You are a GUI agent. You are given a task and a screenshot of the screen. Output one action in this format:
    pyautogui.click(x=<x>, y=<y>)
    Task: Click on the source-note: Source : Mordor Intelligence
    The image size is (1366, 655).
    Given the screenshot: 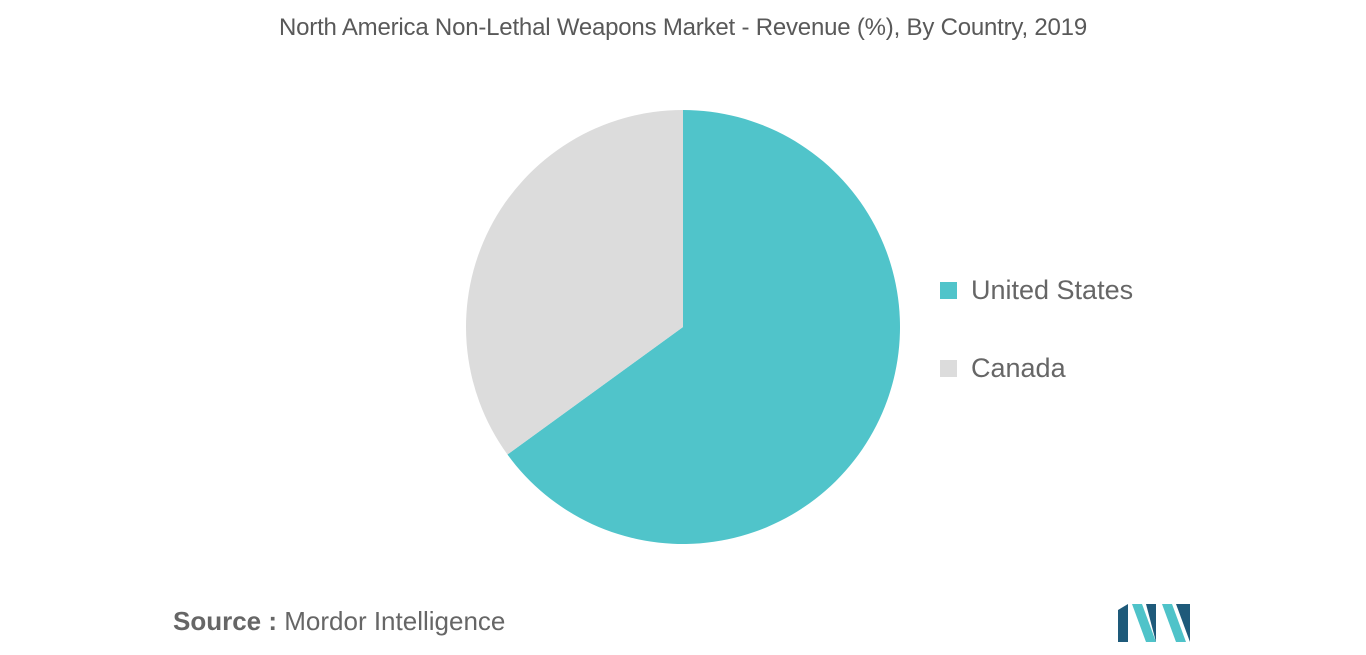 What is the action you would take?
    pyautogui.click(x=339, y=621)
    